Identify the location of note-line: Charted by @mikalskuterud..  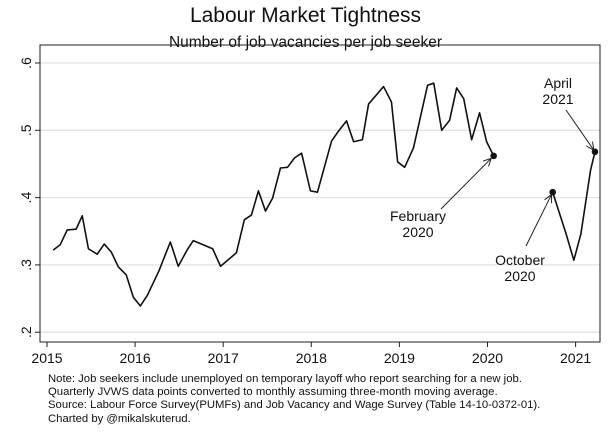
(119, 418).